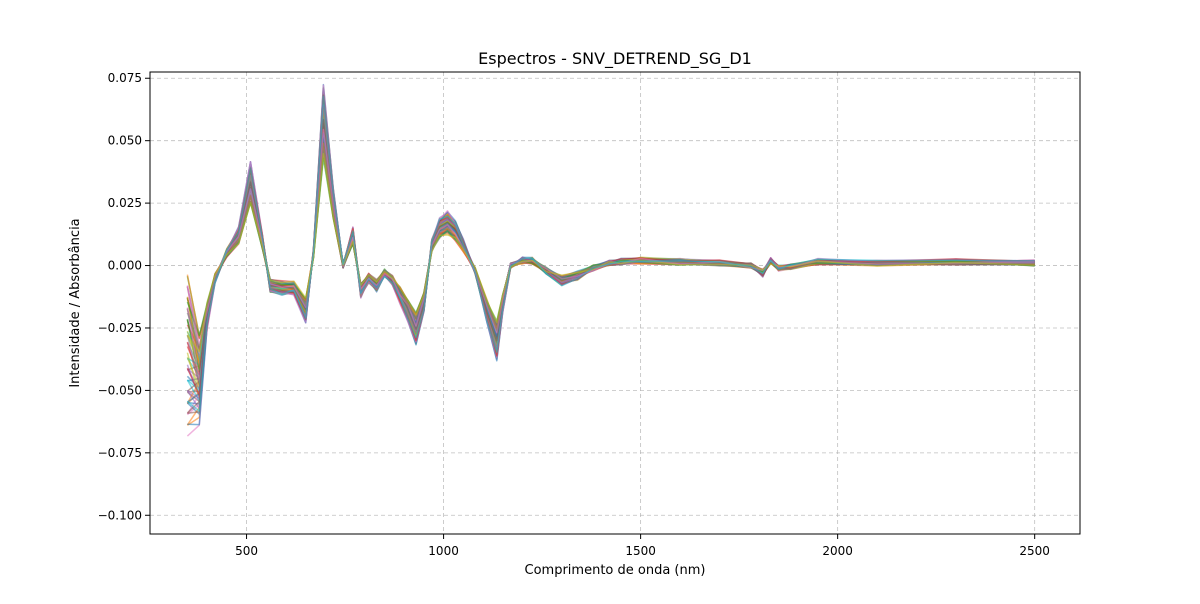 This screenshot has height=604, width=1200. Describe the element at coordinates (246, 551) in the screenshot. I see `x-tick-label: 500` at that location.